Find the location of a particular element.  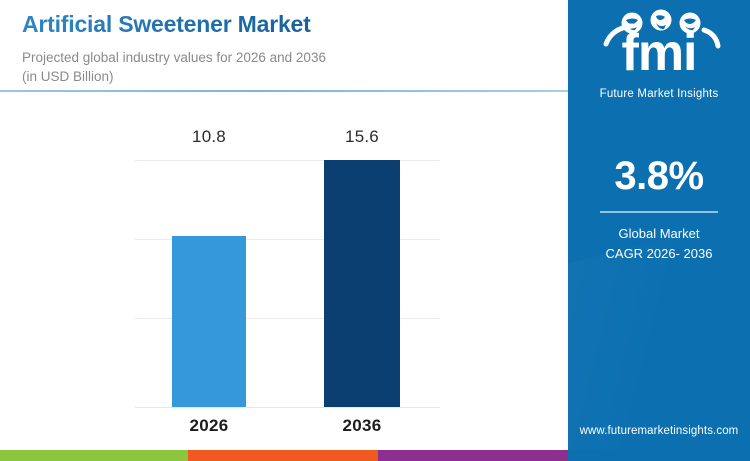

cagr-block: 3.8% Global Market CAGR 2026- 2036 is located at coordinates (659, 210).